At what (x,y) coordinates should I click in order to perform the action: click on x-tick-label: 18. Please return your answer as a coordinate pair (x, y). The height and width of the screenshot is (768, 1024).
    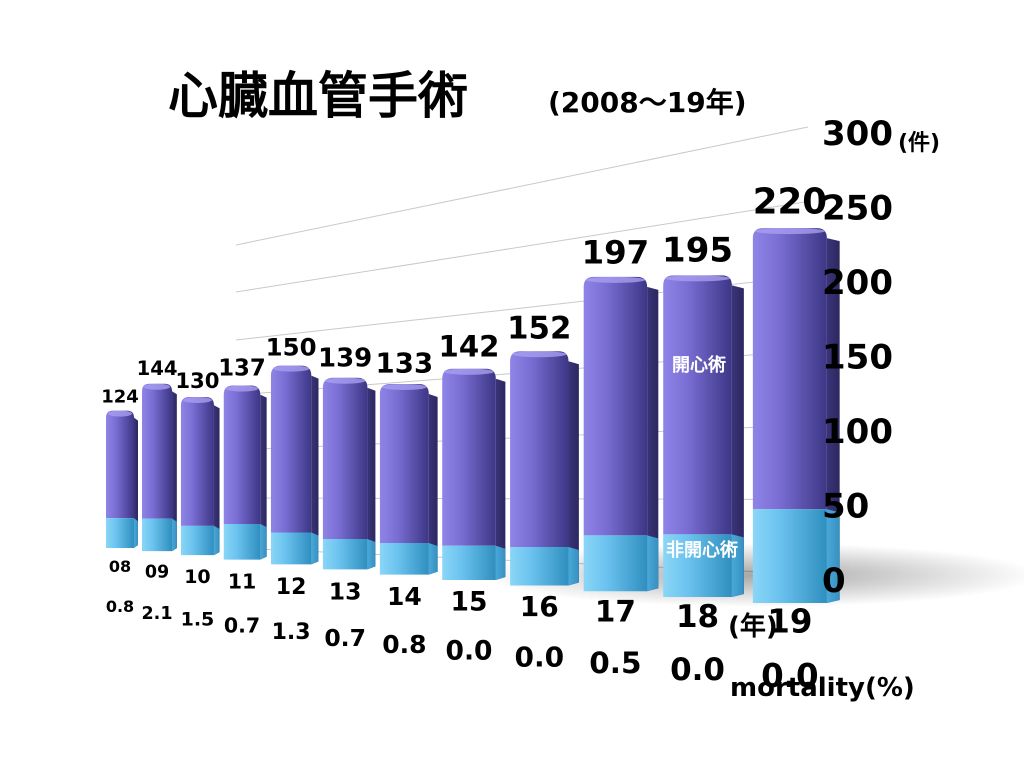
    Looking at the image, I should click on (697, 617).